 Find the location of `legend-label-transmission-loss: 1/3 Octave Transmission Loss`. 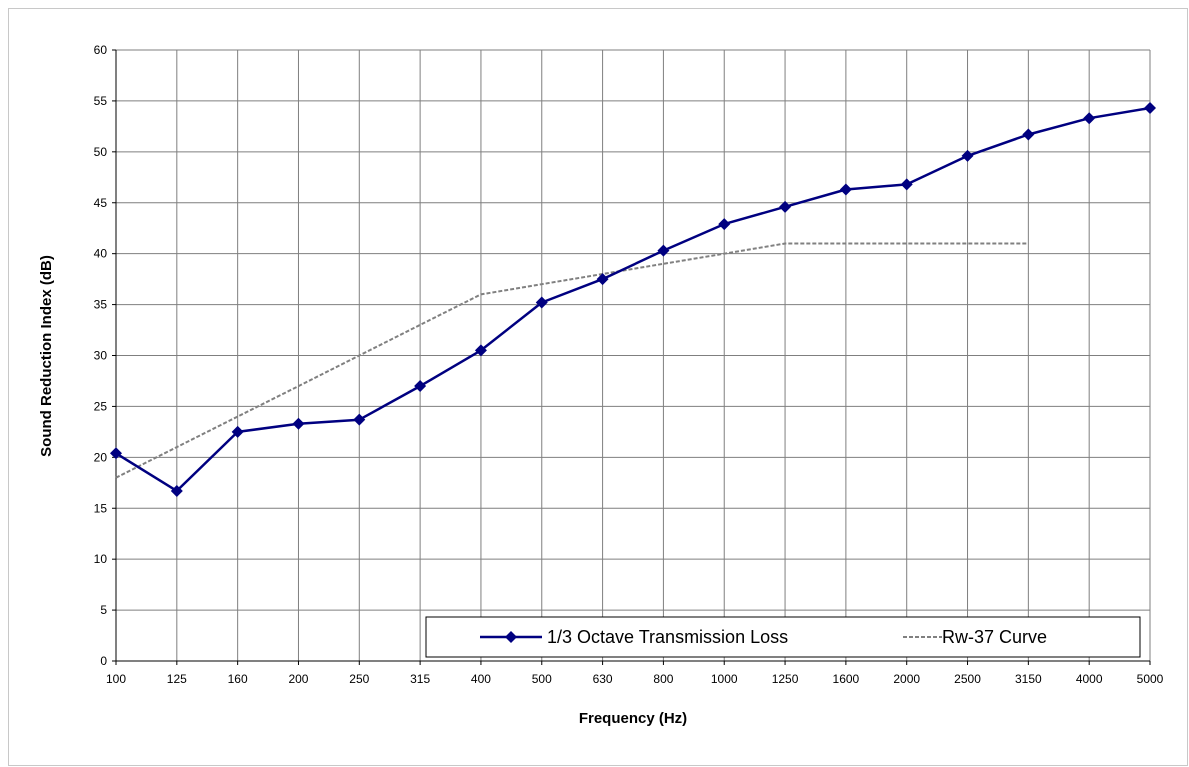

legend-label-transmission-loss: 1/3 Octave Transmission Loss is located at coordinates (667, 637).